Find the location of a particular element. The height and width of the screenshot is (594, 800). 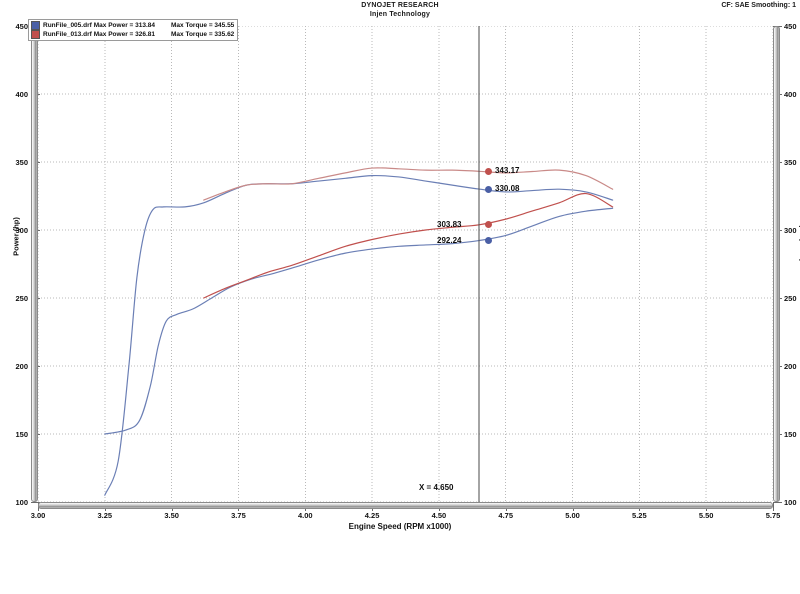

x-tick-label: 4.50 is located at coordinates (439, 515).